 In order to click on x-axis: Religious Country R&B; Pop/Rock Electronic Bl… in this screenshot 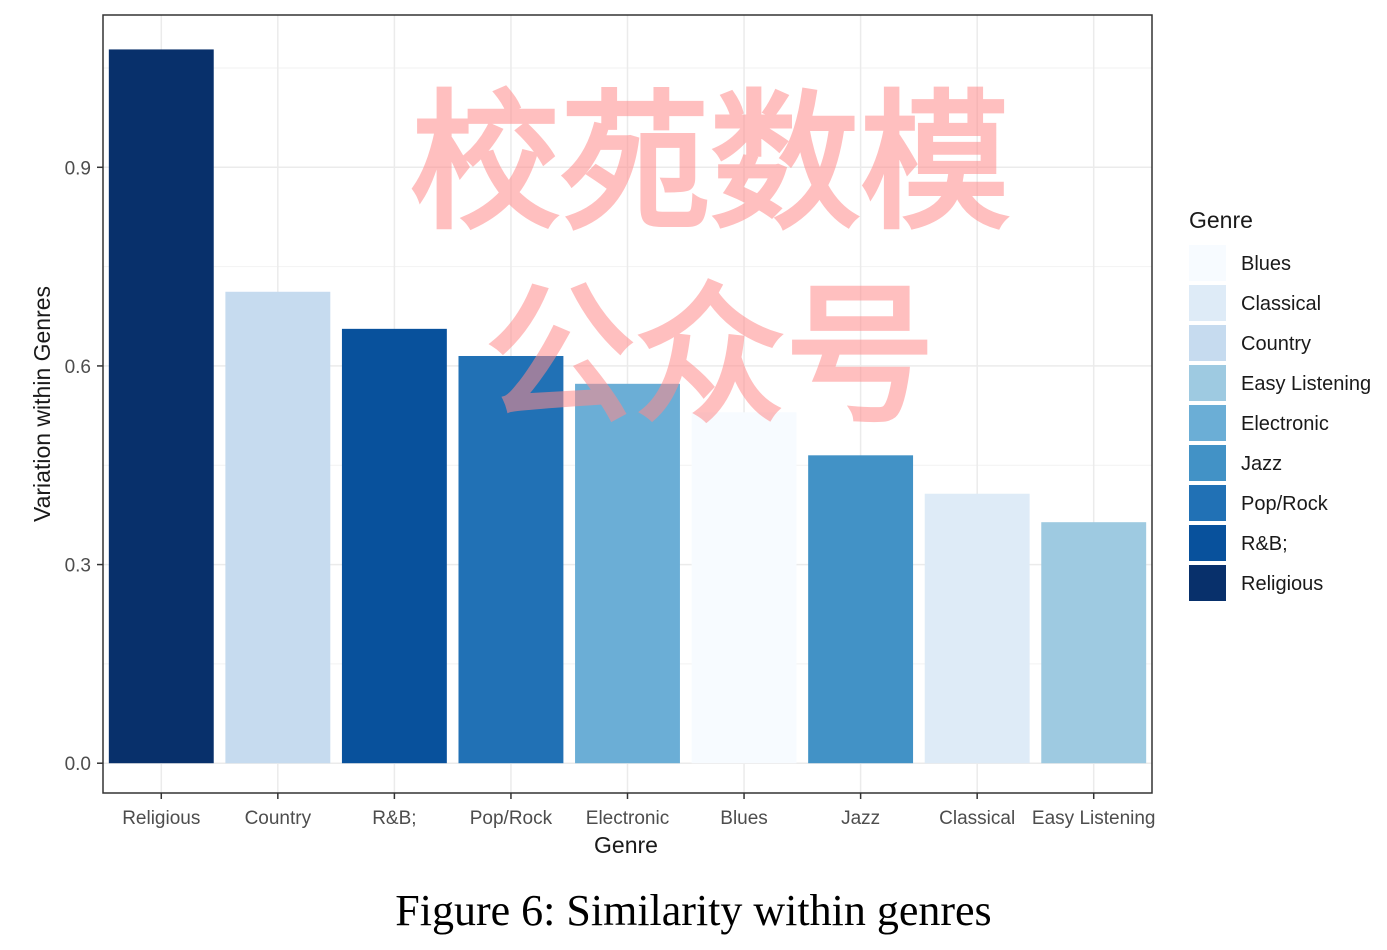, I will do `click(639, 811)`.